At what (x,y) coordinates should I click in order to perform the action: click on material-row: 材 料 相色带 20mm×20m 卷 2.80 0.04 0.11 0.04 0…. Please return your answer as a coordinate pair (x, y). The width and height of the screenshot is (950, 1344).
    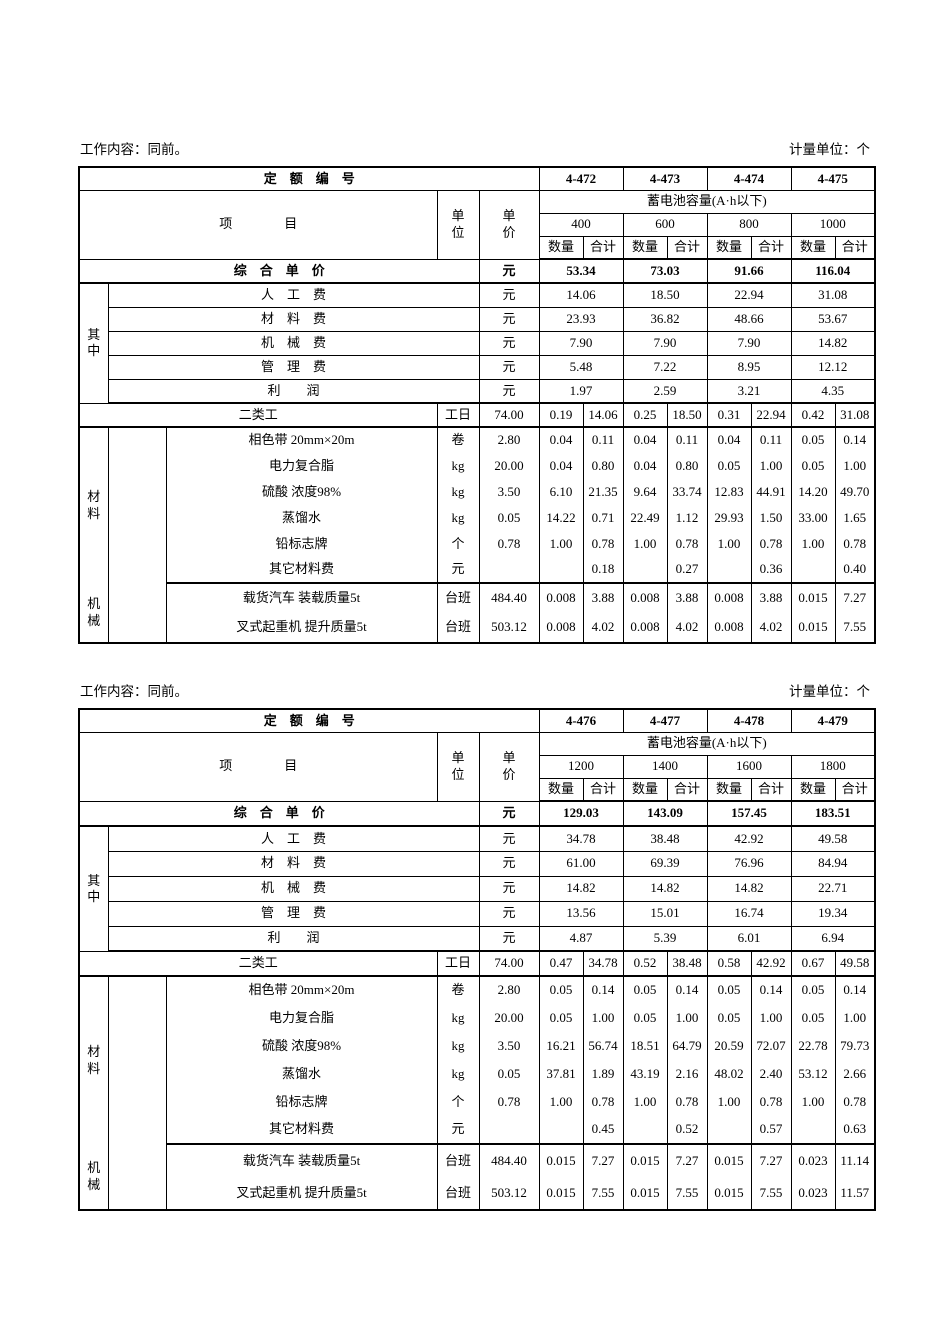
    Looking at the image, I should click on (477, 505).